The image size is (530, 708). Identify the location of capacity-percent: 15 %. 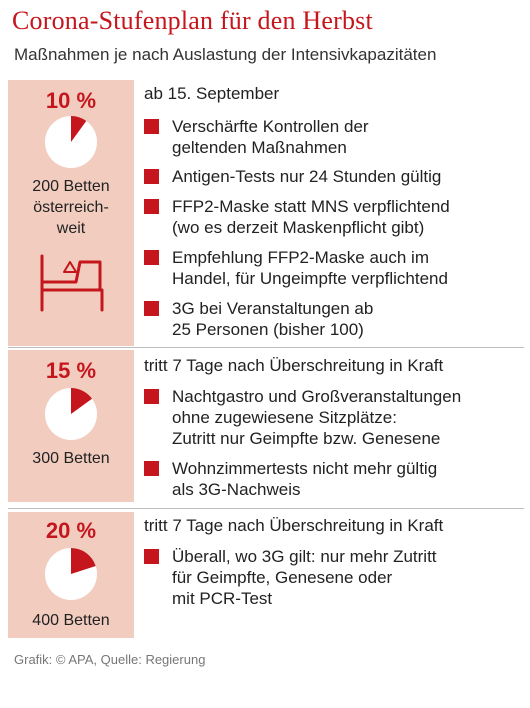
(71, 370).